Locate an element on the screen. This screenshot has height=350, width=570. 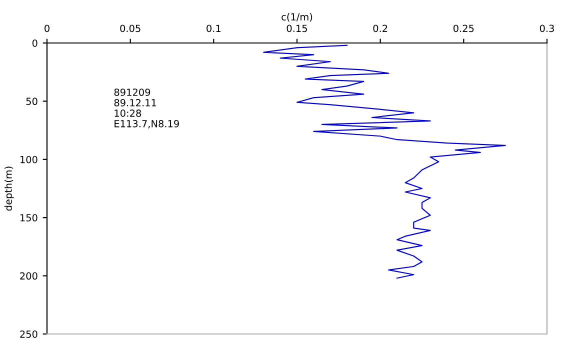
x-tick-label: 0.25 is located at coordinates (463, 28).